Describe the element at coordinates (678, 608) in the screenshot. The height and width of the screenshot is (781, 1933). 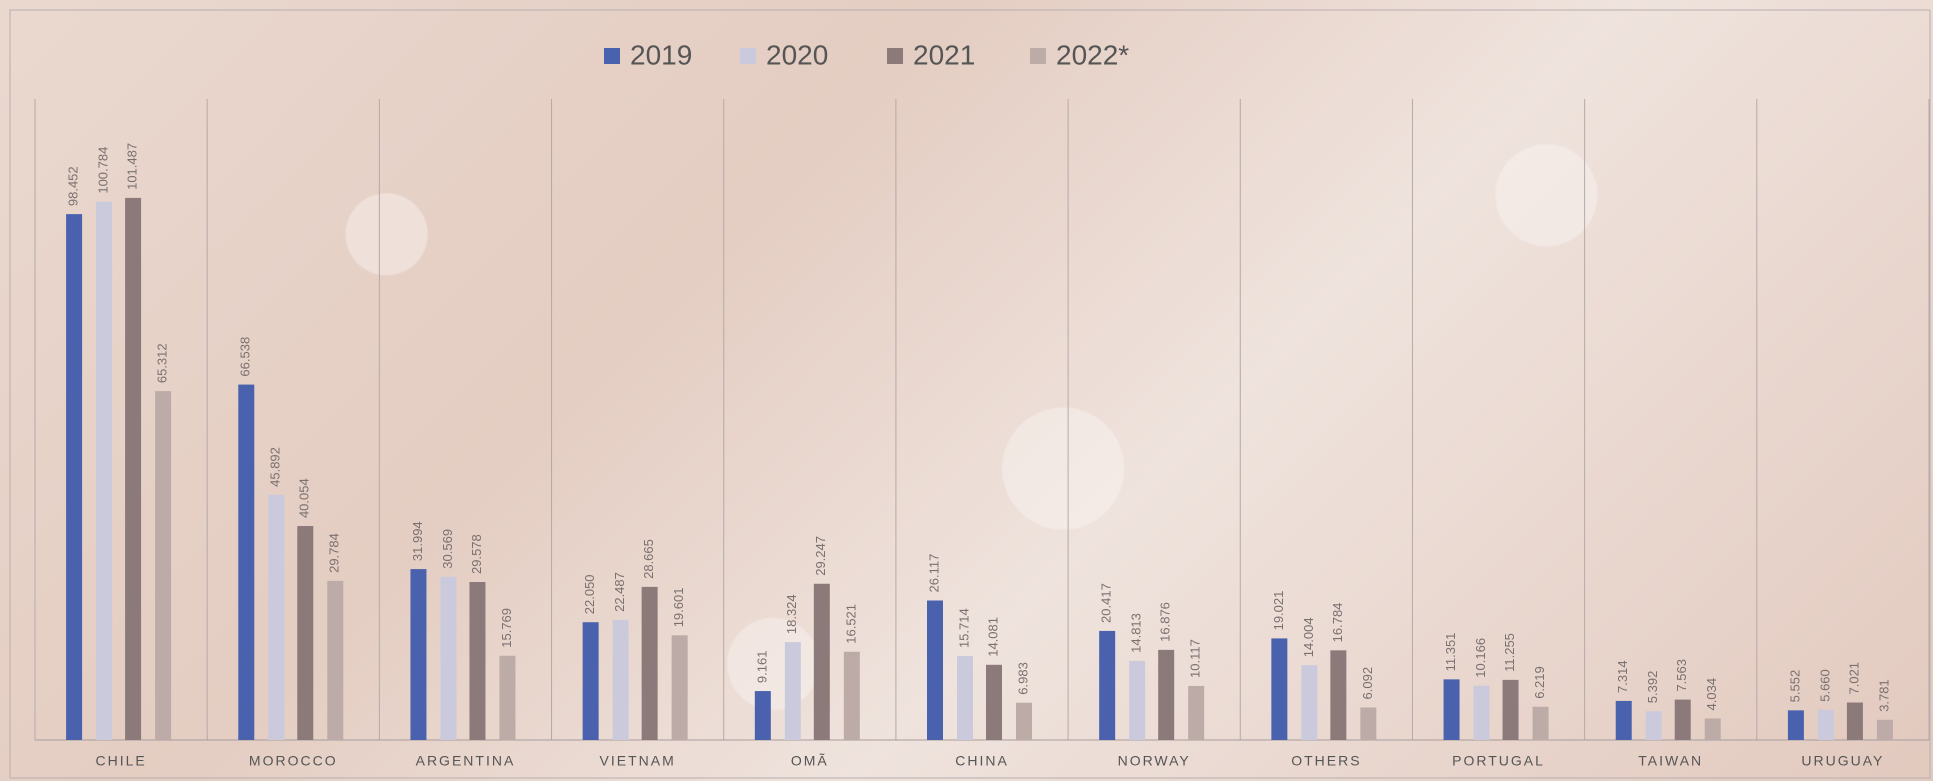
I see `value-label: 19.601` at that location.